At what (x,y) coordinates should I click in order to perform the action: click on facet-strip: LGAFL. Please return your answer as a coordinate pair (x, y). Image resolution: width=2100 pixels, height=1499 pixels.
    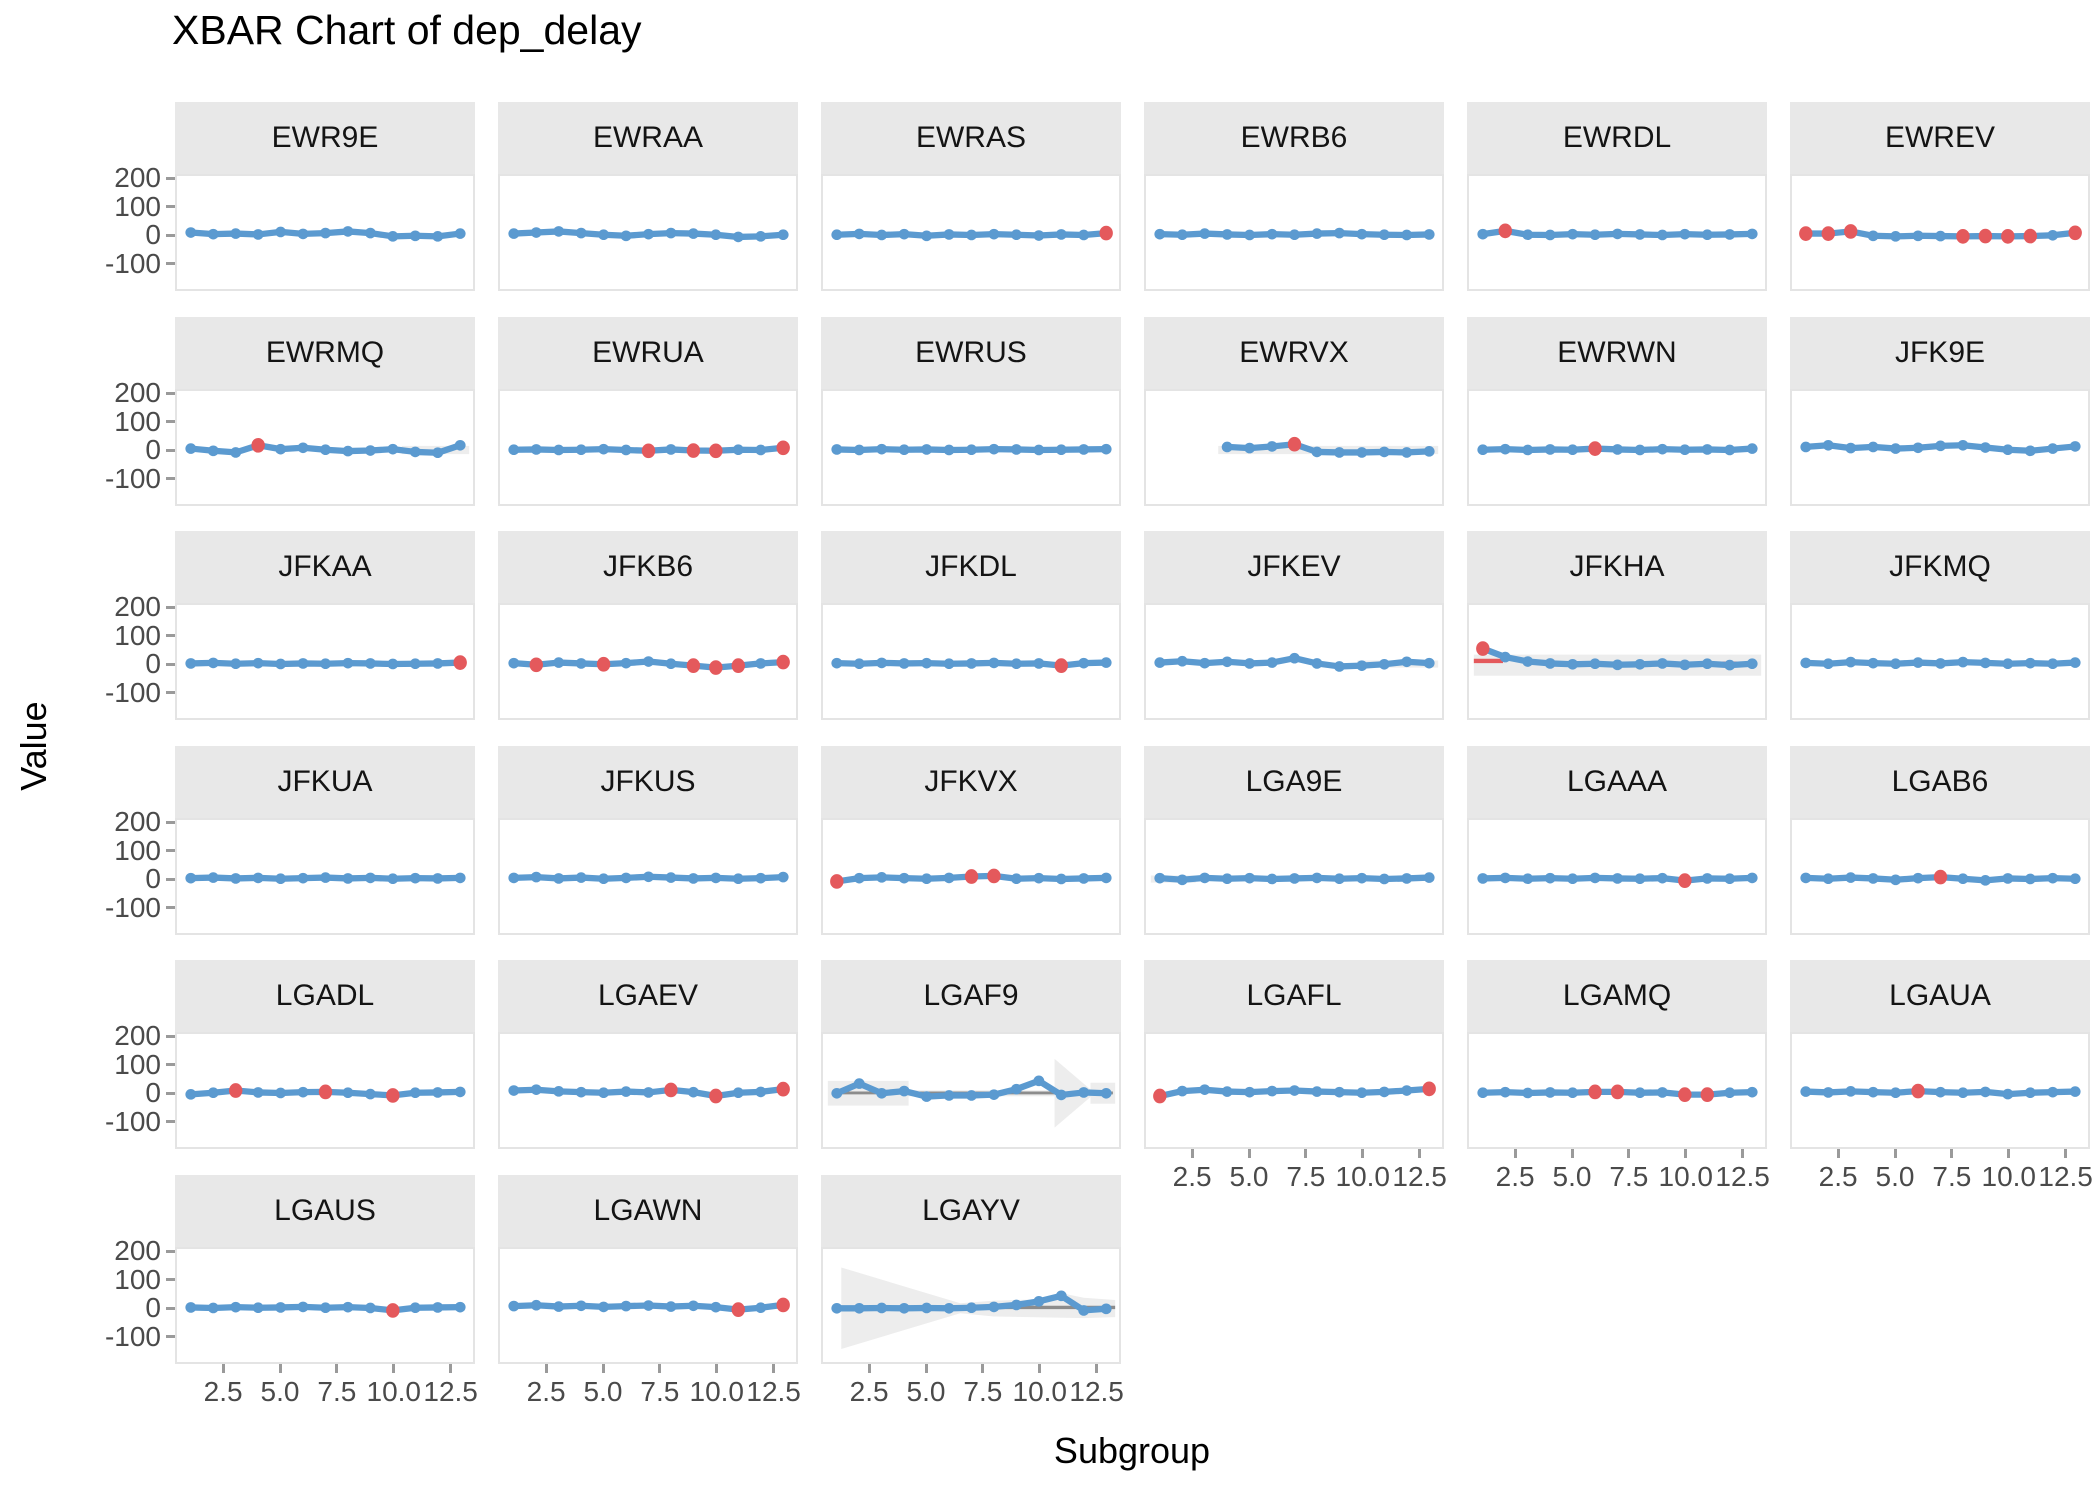
    Looking at the image, I should click on (1294, 996).